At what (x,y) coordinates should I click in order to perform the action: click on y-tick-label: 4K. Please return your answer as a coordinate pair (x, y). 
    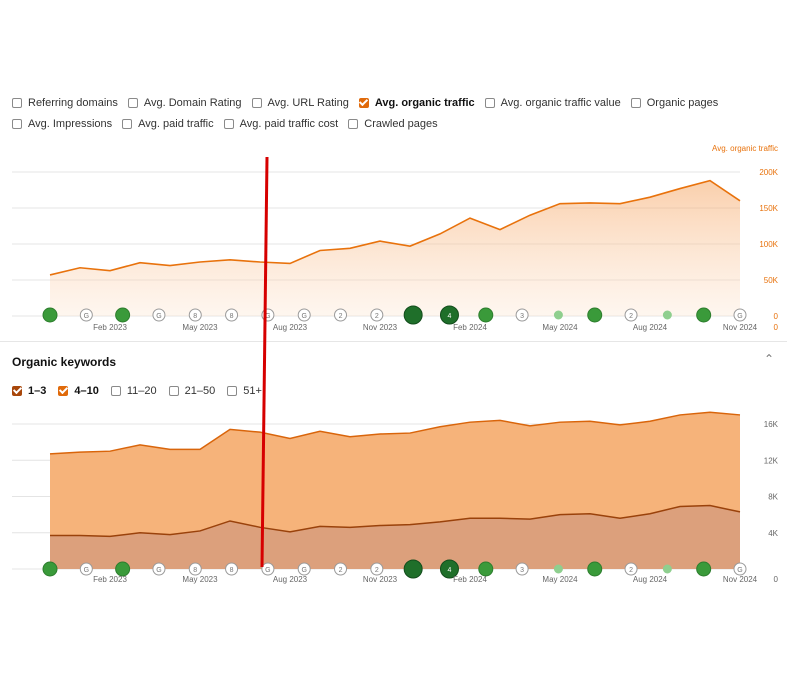
    Looking at the image, I should click on (773, 533).